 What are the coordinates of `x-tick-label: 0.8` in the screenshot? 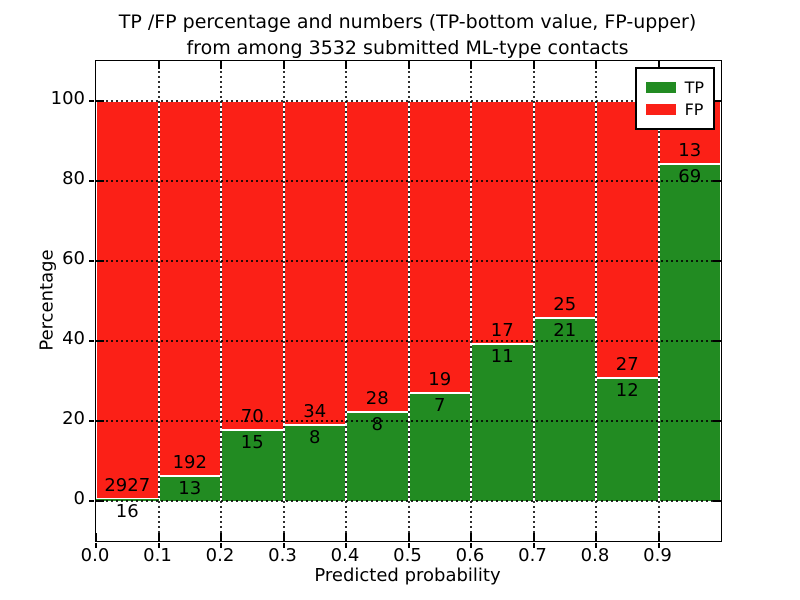 It's located at (595, 555).